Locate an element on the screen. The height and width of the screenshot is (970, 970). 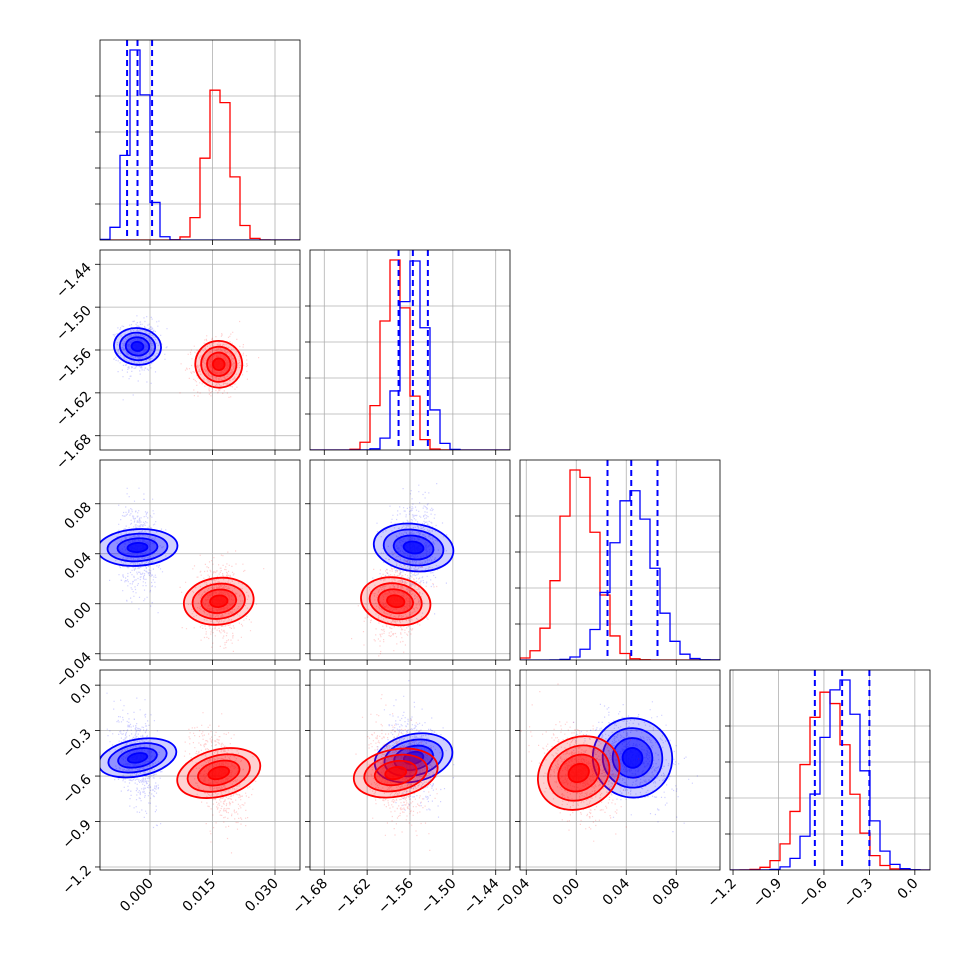
x-tick-label: −1.62 is located at coordinates (353, 897).